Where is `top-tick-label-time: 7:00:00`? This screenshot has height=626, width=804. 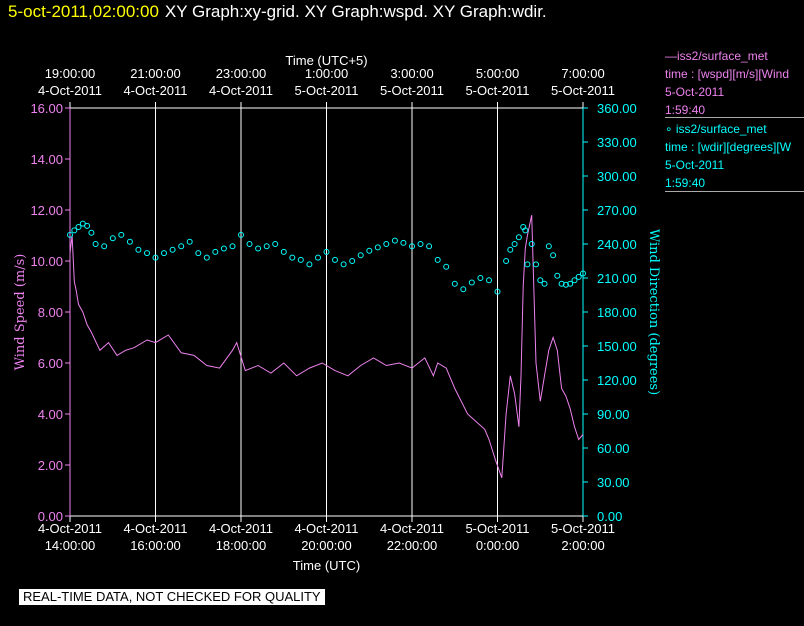 top-tick-label-time: 7:00:00 is located at coordinates (582, 73).